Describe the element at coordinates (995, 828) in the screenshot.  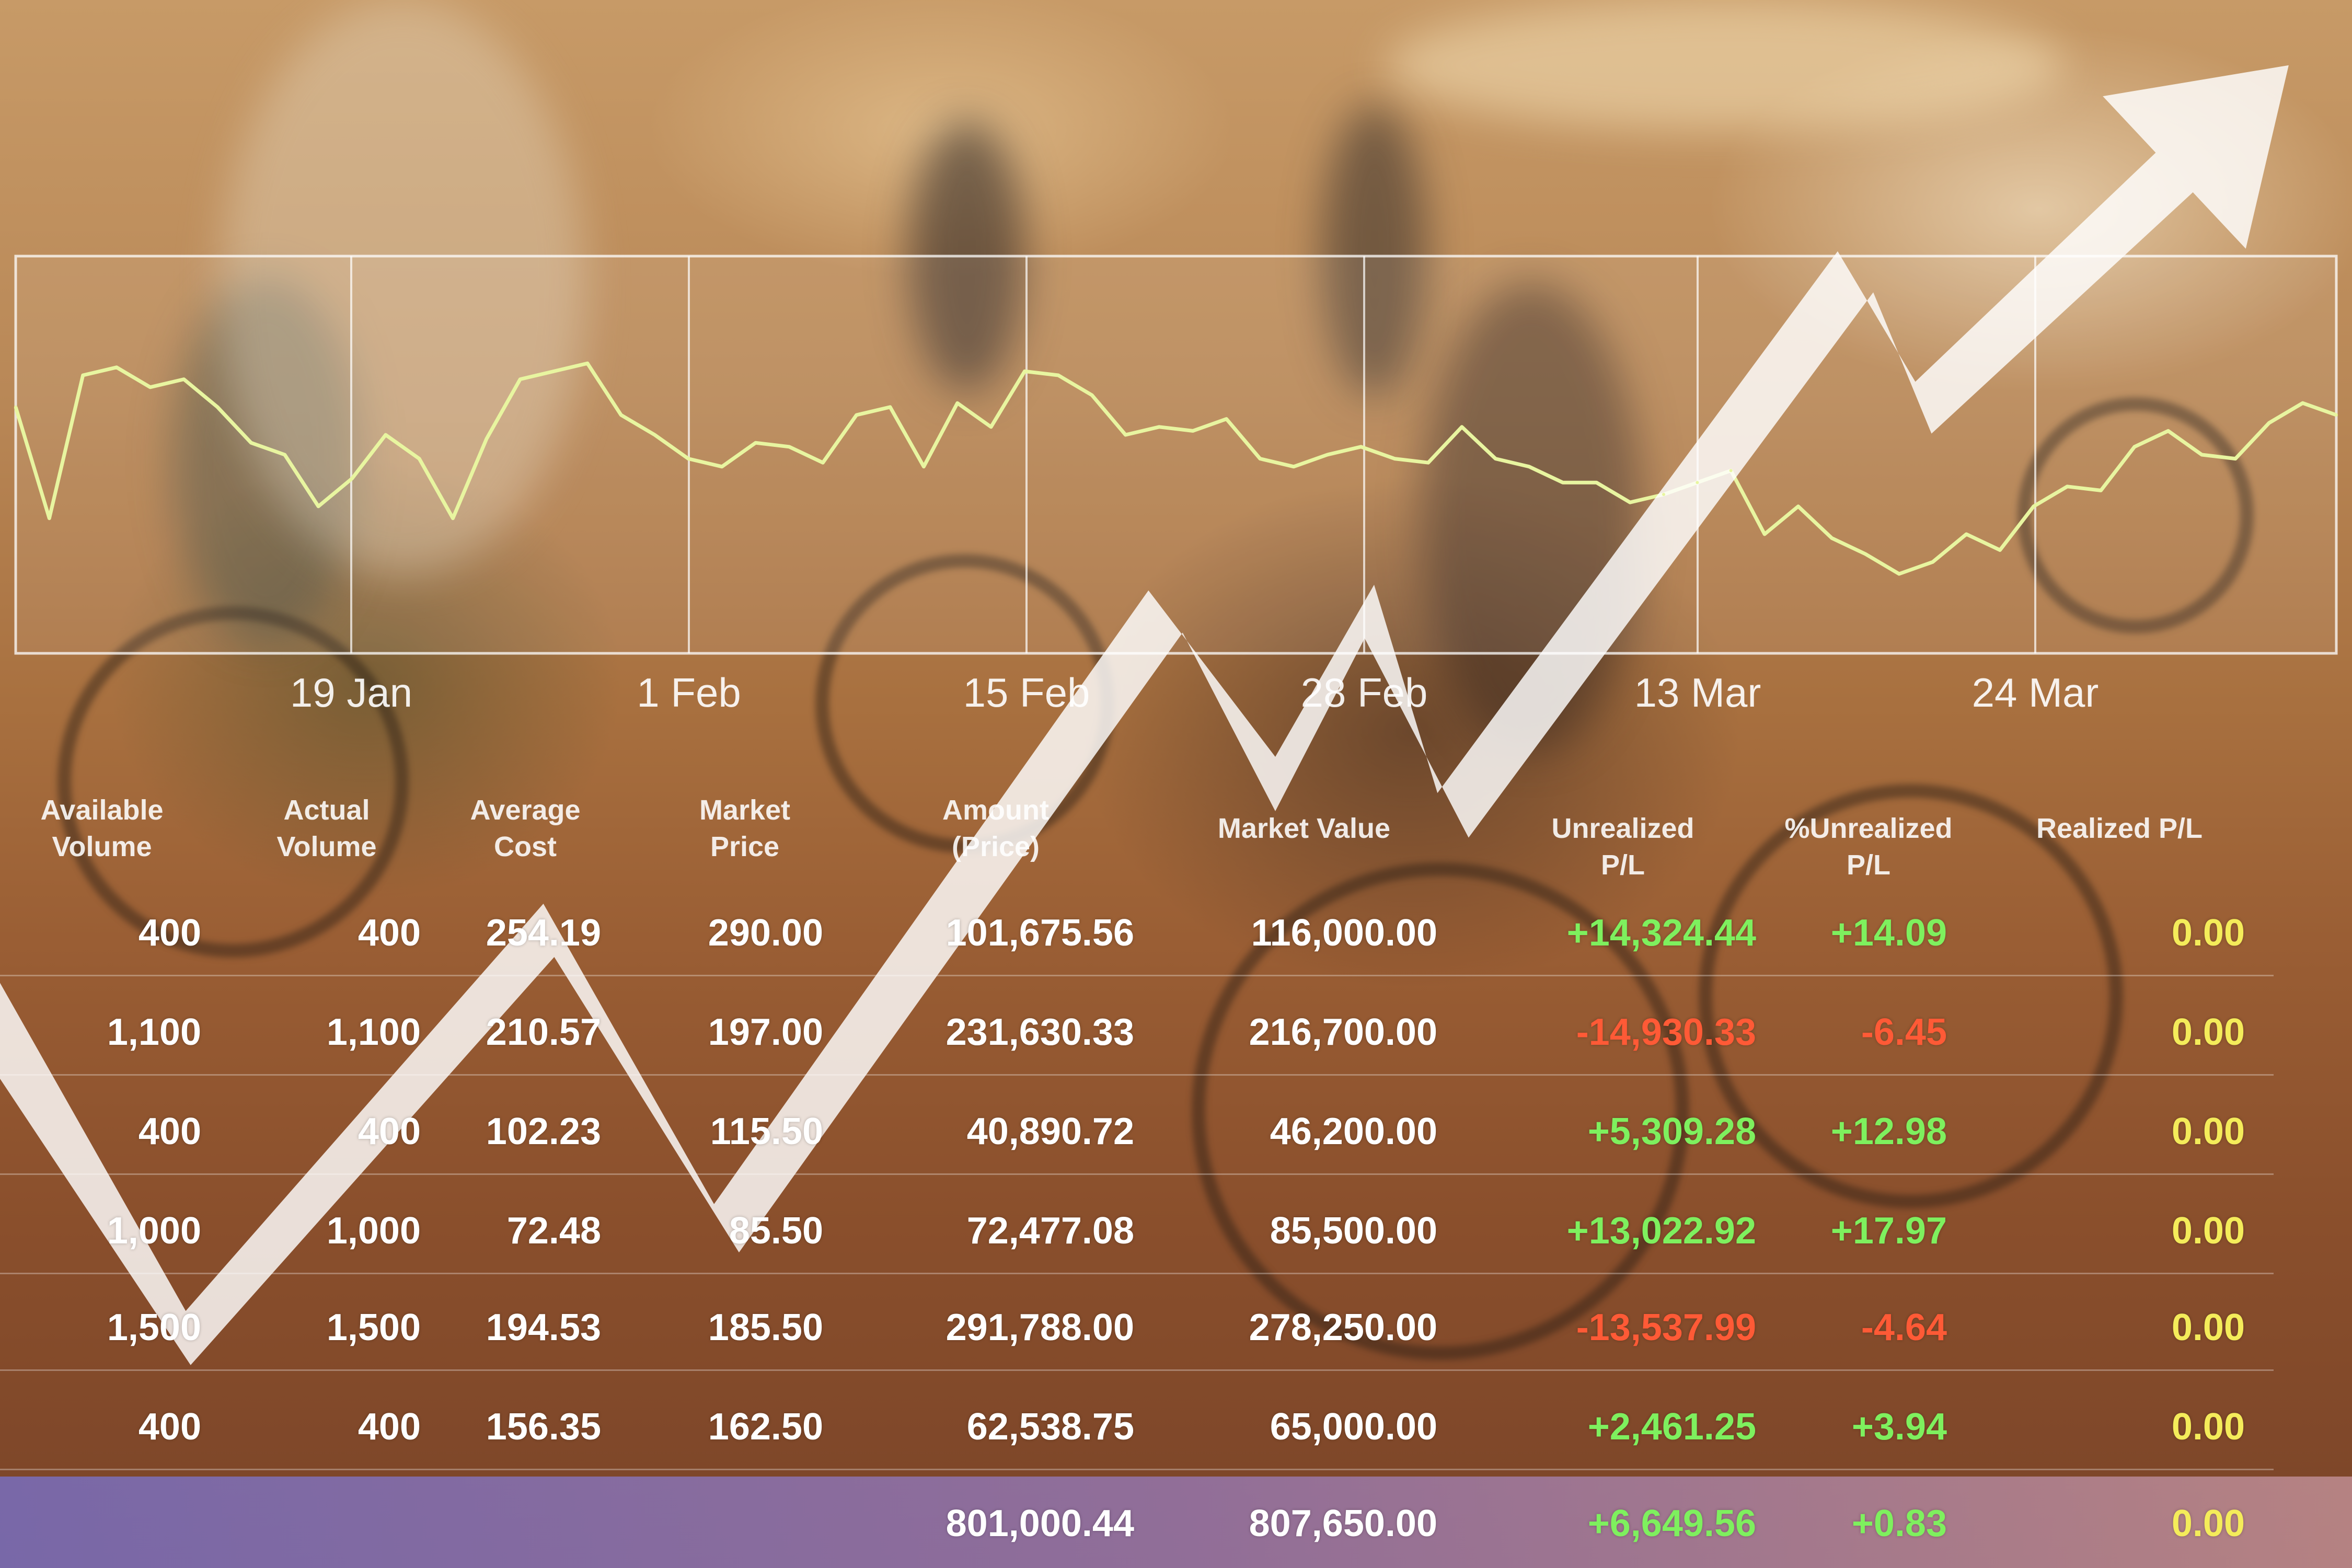
I see `column-header: Amount (Price)` at that location.